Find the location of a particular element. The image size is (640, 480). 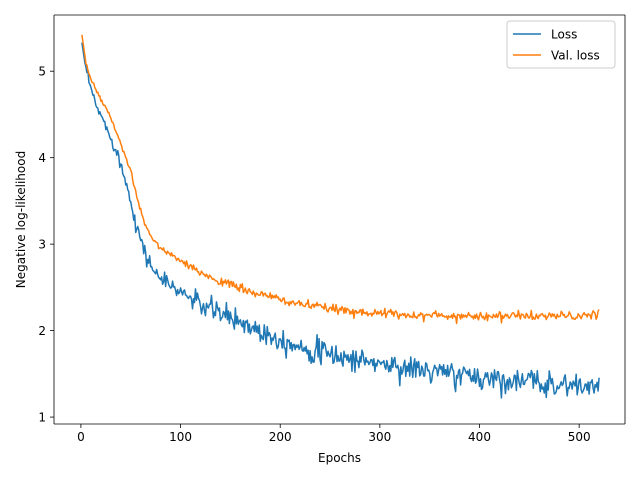

x-tick-label: 500 is located at coordinates (579, 437).